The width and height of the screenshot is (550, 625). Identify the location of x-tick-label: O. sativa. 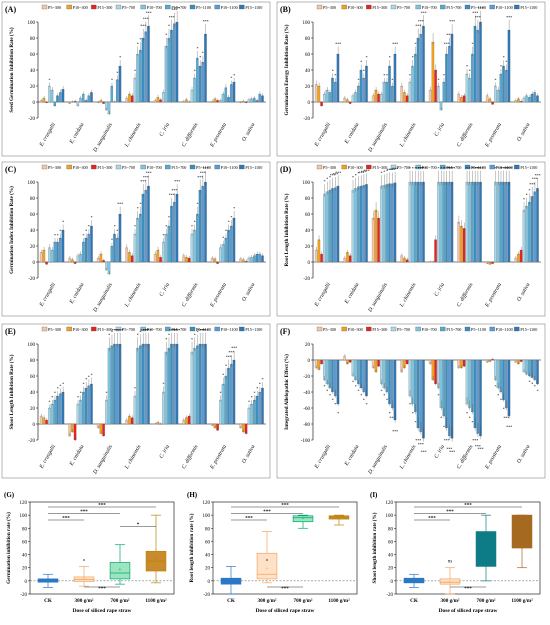
(523, 132).